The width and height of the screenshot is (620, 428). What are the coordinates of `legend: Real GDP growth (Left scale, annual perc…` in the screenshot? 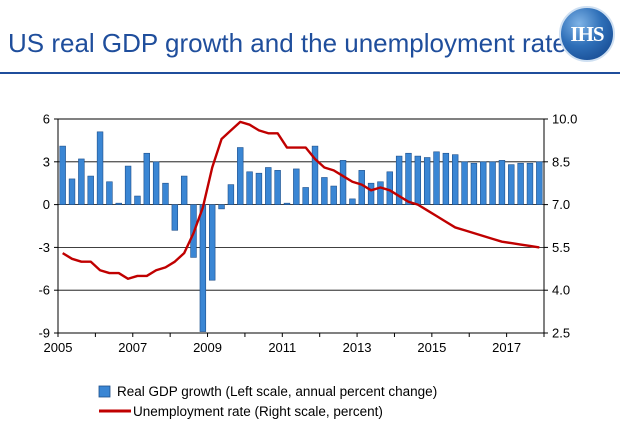 It's located at (267, 401).